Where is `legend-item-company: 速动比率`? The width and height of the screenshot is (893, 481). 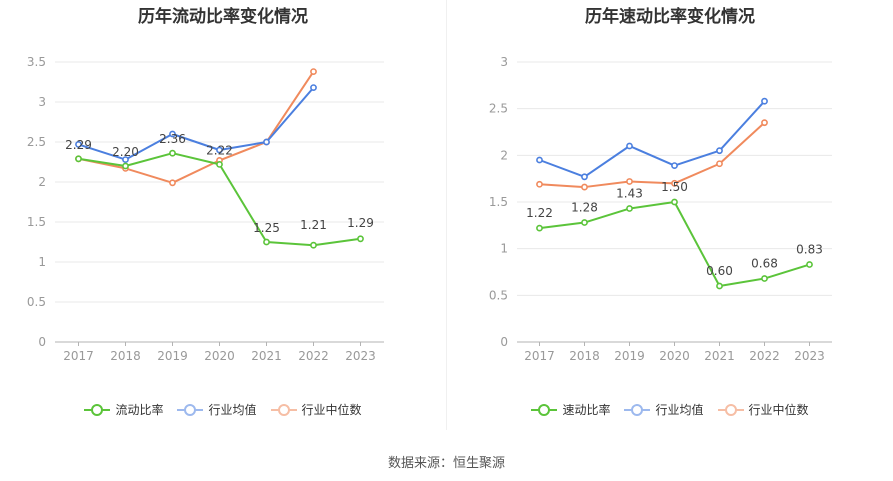
legend-item-company: 速动比率 is located at coordinates (570, 409).